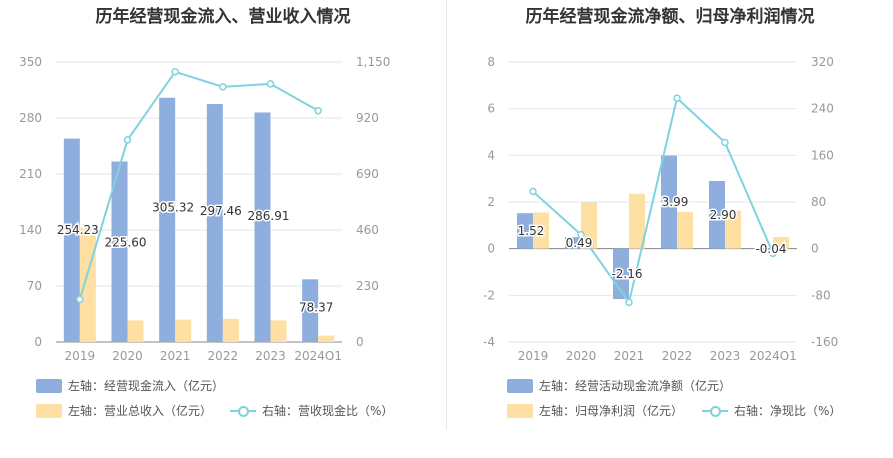 The image size is (893, 458). What do you see at coordinates (670, 17) in the screenshot?
I see `right-chart-title: 历年经营现金流净额、归母净利润情况` at bounding box center [670, 17].